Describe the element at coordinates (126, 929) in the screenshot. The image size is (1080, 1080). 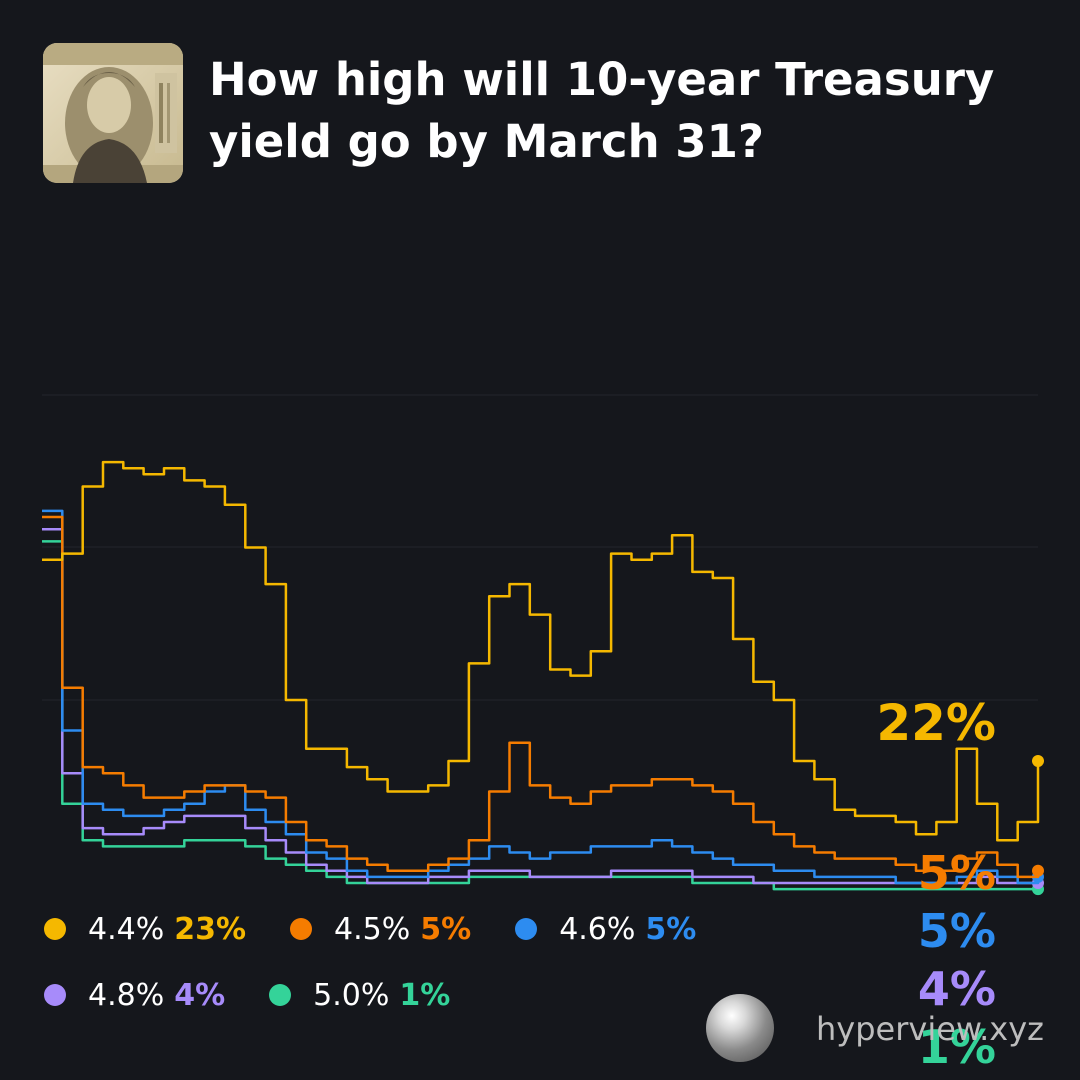
I see `legend-label: 4.4%` at that location.